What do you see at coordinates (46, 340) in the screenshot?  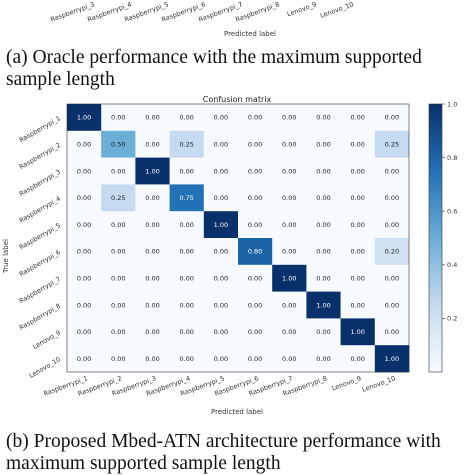 I see `row-tick-label: Lenovo_9` at bounding box center [46, 340].